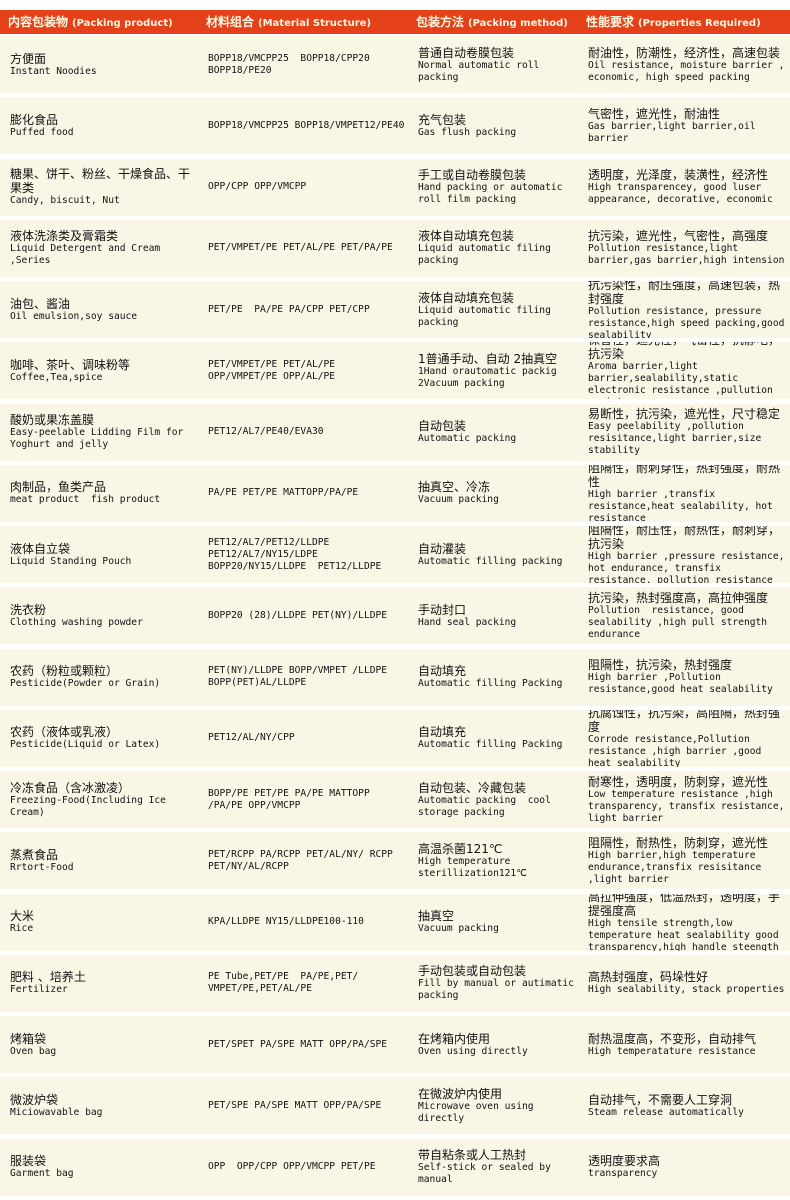 This screenshot has width=790, height=1200. What do you see at coordinates (101, 554) in the screenshot?
I see `cell-packing-product: 液体自立袋 Liquid Standing Pouch` at bounding box center [101, 554].